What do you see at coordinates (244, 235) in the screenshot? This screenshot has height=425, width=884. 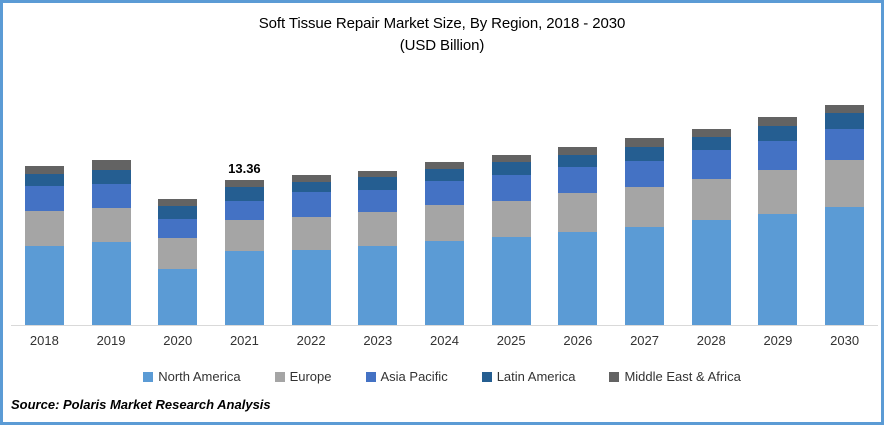 I see `bar-segment-2021-europe` at bounding box center [244, 235].